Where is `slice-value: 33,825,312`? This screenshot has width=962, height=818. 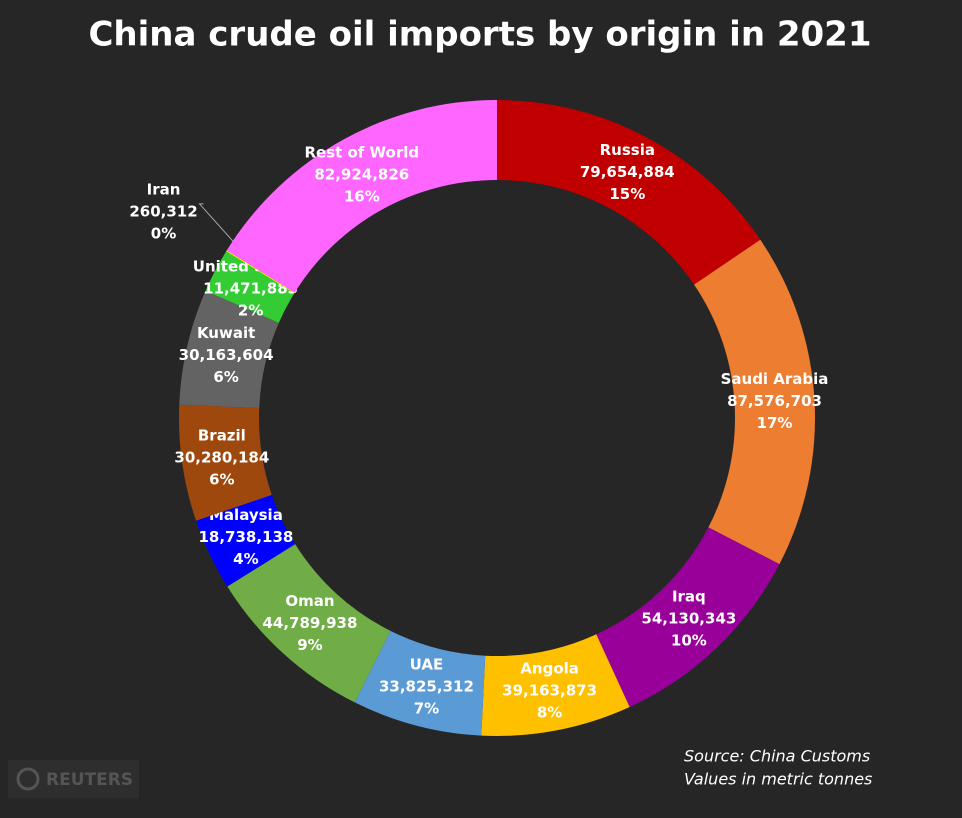 slice-value: 33,825,312 is located at coordinates (426, 686).